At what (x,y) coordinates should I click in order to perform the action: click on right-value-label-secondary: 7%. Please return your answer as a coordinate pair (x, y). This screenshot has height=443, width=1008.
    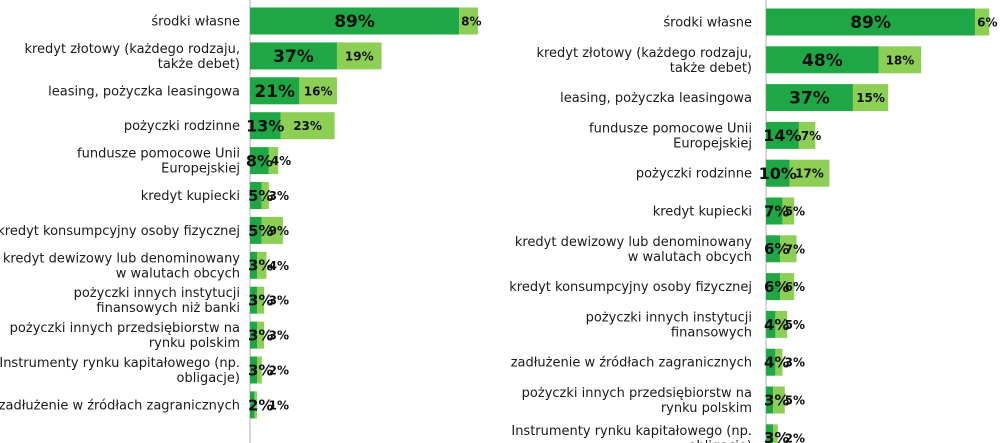
    Looking at the image, I should click on (811, 136).